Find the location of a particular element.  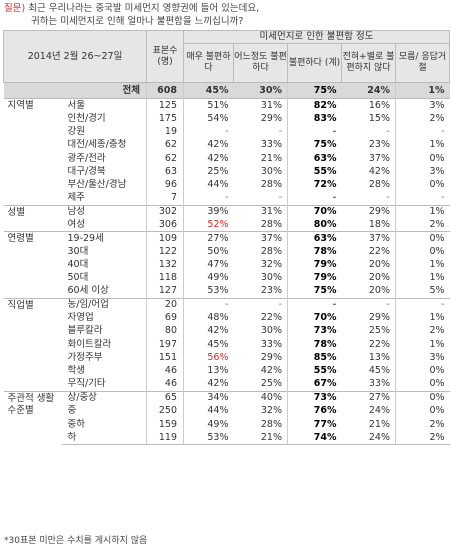

value-cell: 76% is located at coordinates (314, 411).